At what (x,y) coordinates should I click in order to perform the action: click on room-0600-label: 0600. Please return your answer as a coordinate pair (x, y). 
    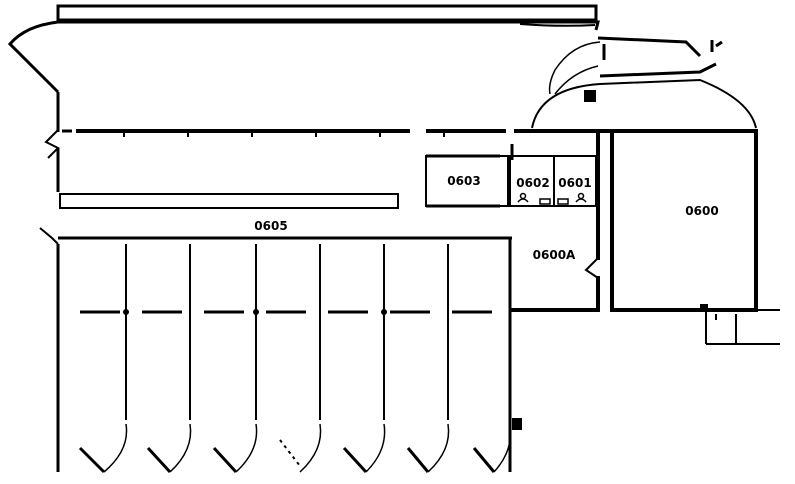
    Looking at the image, I should click on (701, 211).